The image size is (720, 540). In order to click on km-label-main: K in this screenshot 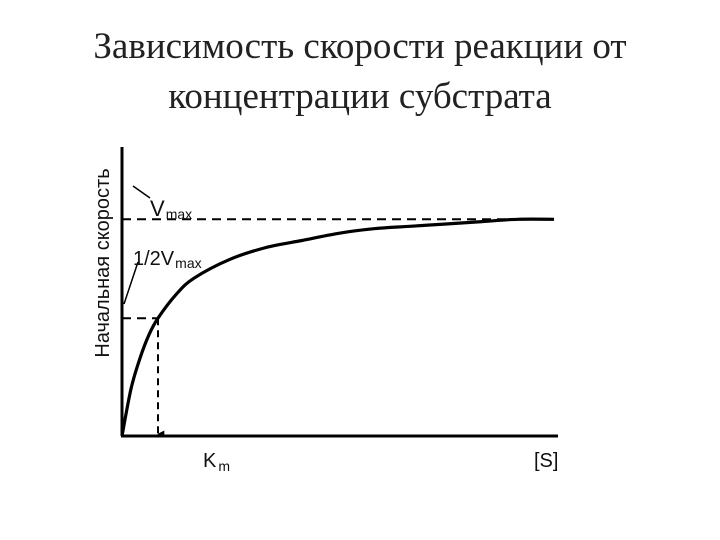, I will do `click(210, 461)`.